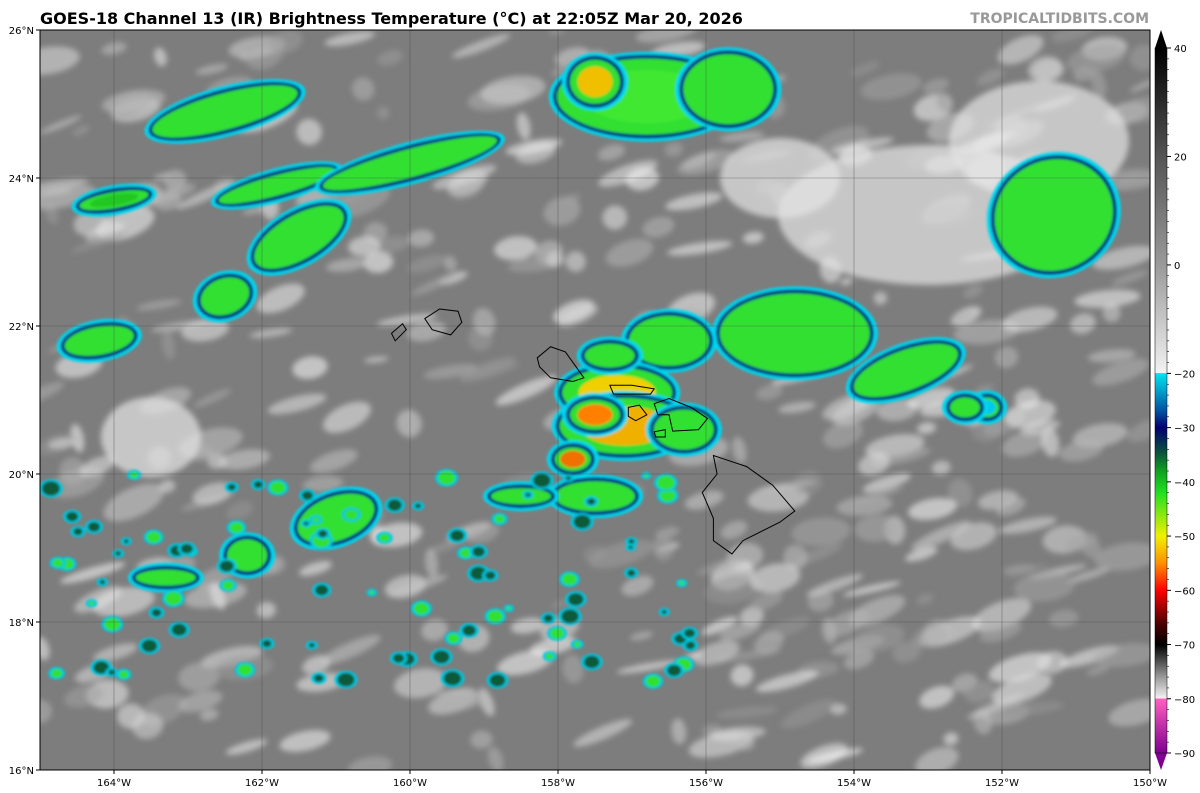  What do you see at coordinates (410, 783) in the screenshot?
I see `lon-tick-label: 160°W` at bounding box center [410, 783].